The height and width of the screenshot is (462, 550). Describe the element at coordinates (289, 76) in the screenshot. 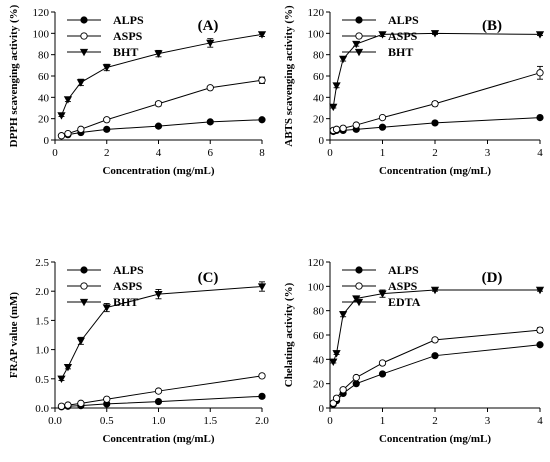

I see `y-axis-label: ABTS scavenging activity (%)` at that location.